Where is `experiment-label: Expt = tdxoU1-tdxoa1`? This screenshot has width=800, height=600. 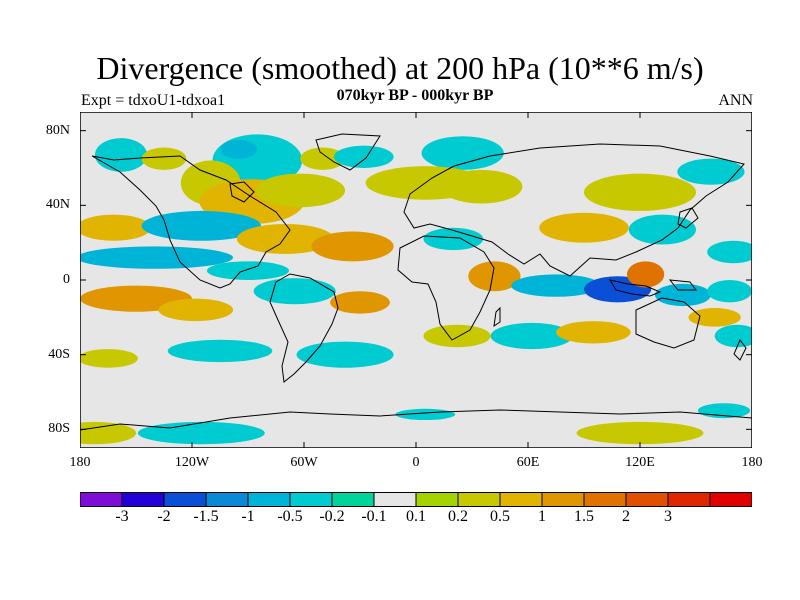
experiment-label: Expt = tdxoU1-tdxoa1 is located at coordinates (153, 100).